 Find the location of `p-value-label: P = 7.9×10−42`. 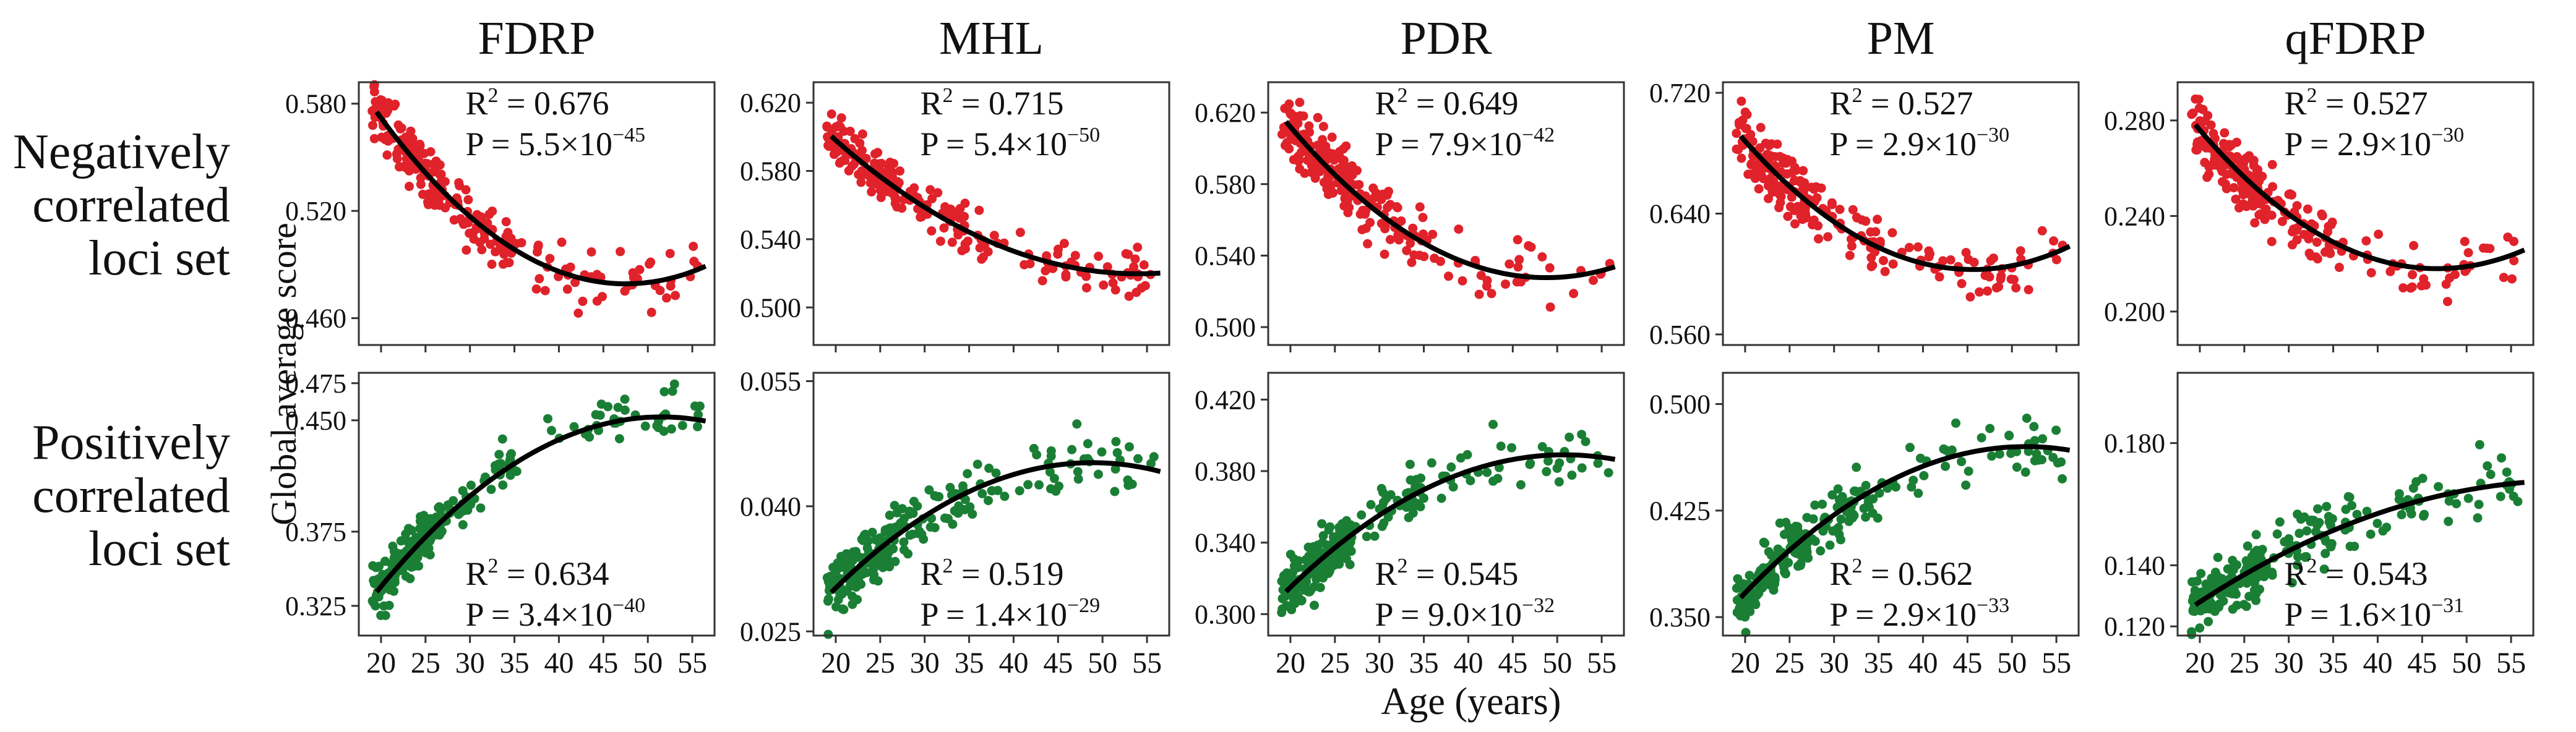

p-value-label: P = 7.9×10−42 is located at coordinates (1465, 143).